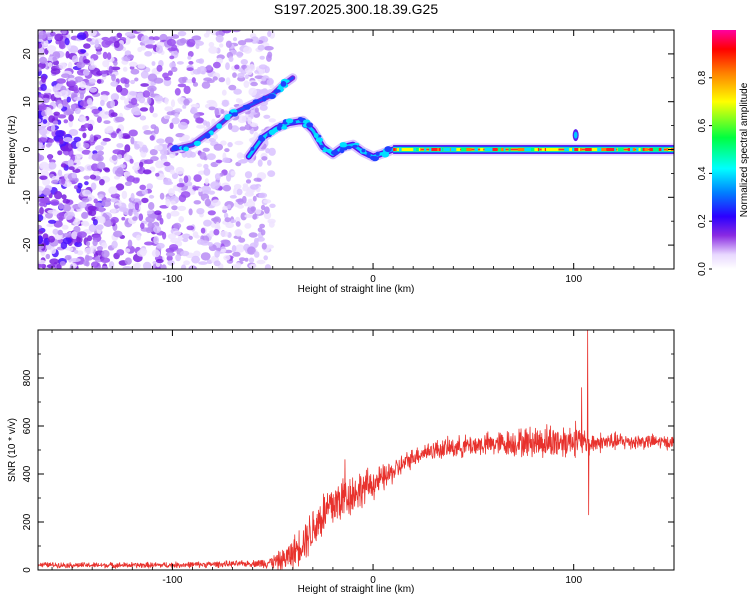  What do you see at coordinates (27, 54) in the screenshot?
I see `spectrogram-y-tick-label: 20` at bounding box center [27, 54].